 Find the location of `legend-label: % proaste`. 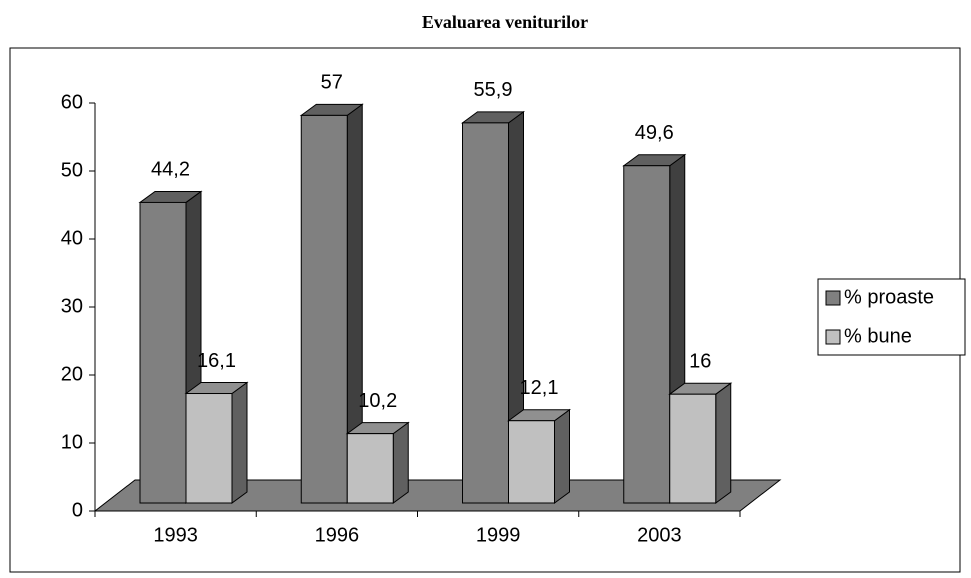

legend-label: % proaste is located at coordinates (889, 297).